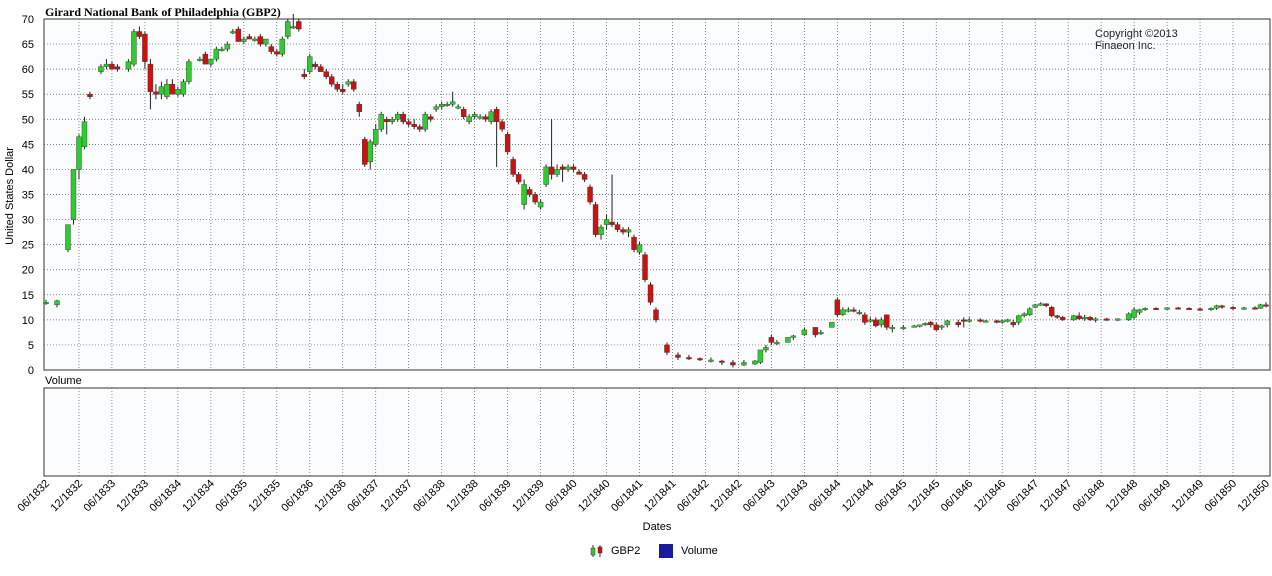 The height and width of the screenshot is (576, 1272). What do you see at coordinates (660, 496) in the screenshot?
I see `x-tick-label: 12/1841` at bounding box center [660, 496].